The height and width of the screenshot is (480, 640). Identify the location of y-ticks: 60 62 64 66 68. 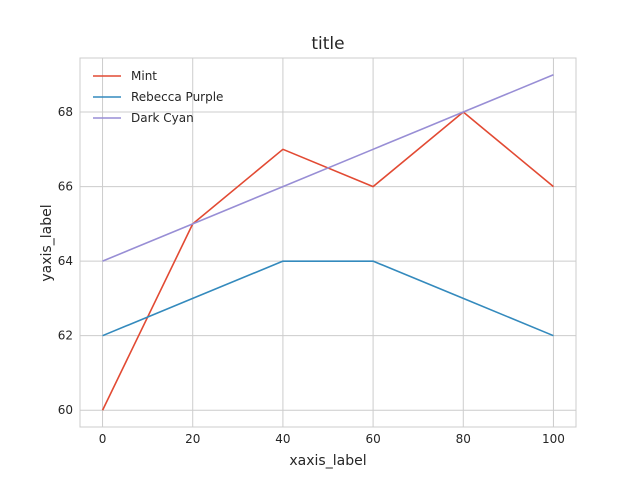
(65, 261).